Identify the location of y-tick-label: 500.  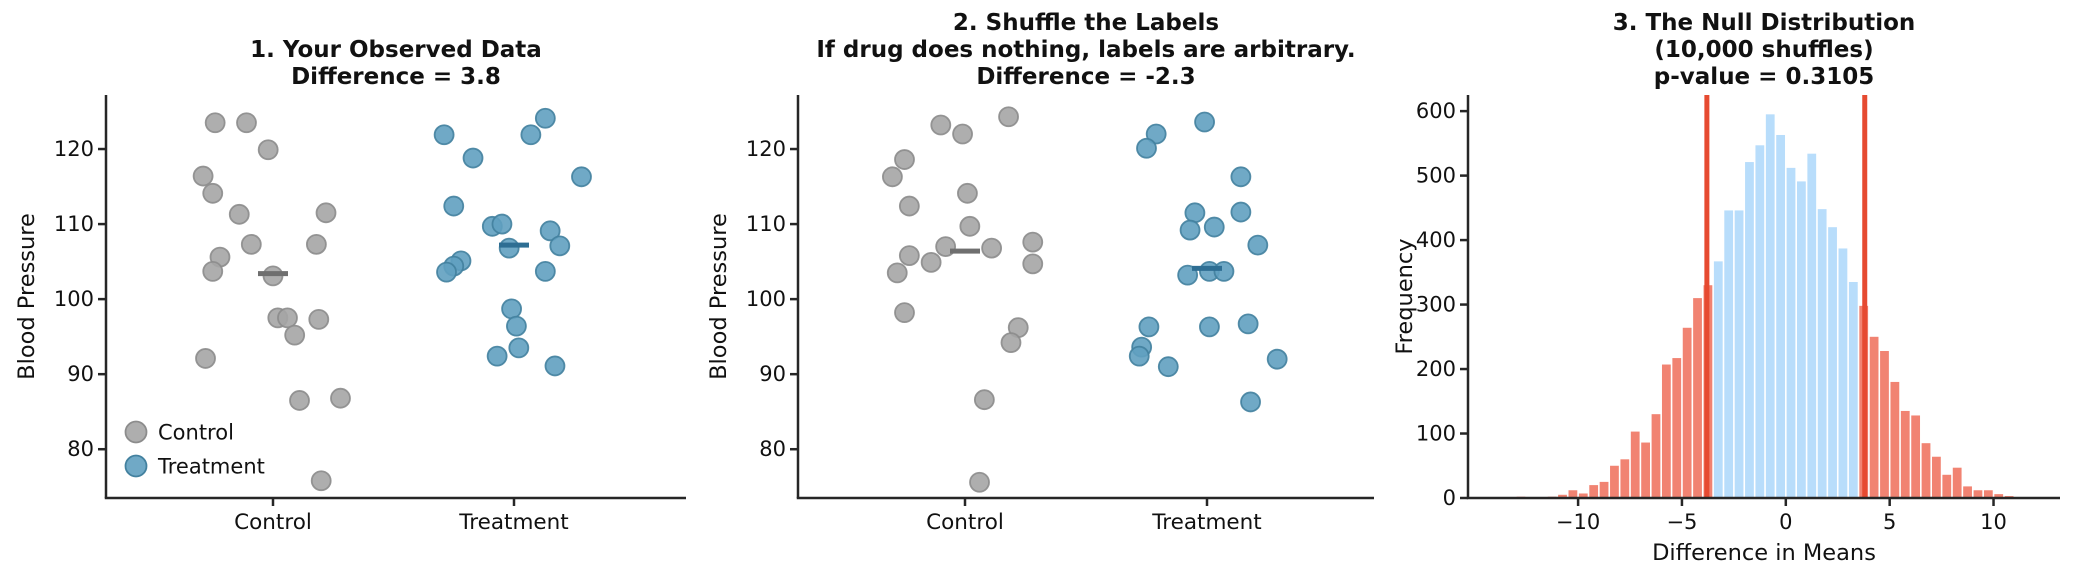
(1436, 176).